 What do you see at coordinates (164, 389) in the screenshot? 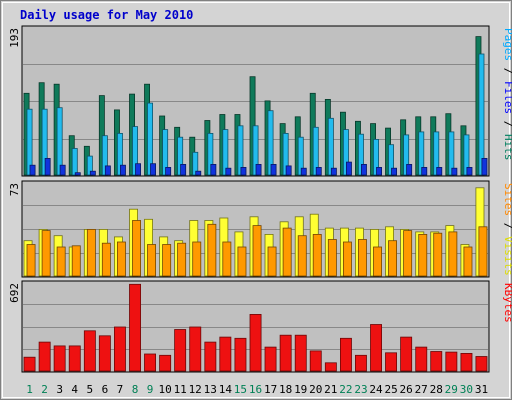
I see `x-tick-label-day-10: 10` at bounding box center [164, 389].